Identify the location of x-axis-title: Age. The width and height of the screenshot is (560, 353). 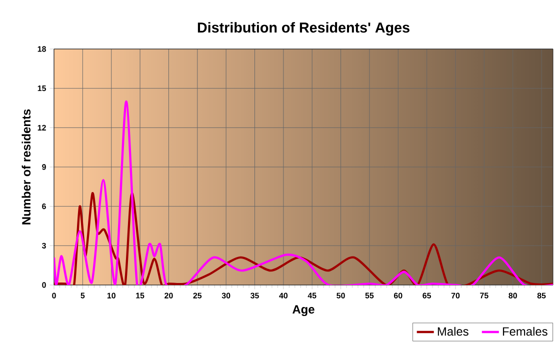
(303, 310).